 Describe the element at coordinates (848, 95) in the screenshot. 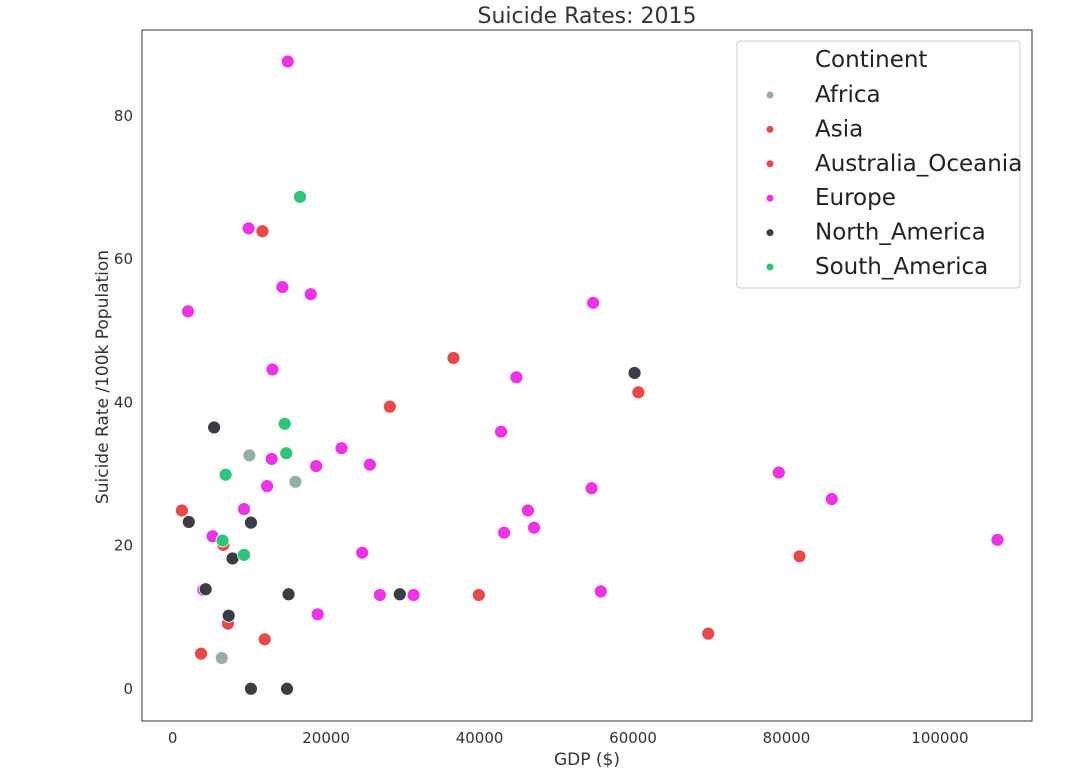

I see `legend-label-africa: Africa` at that location.